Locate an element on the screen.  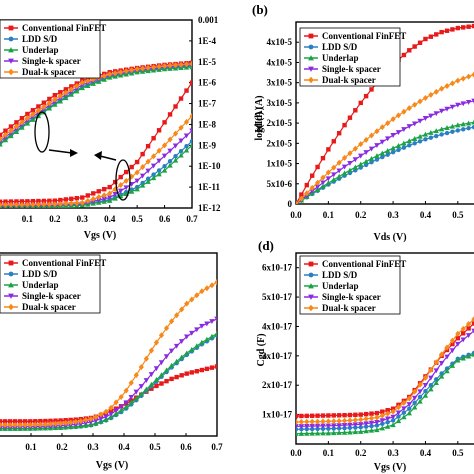
panel-a-ytick-label-6: 1E-6 is located at coordinates (207, 83).